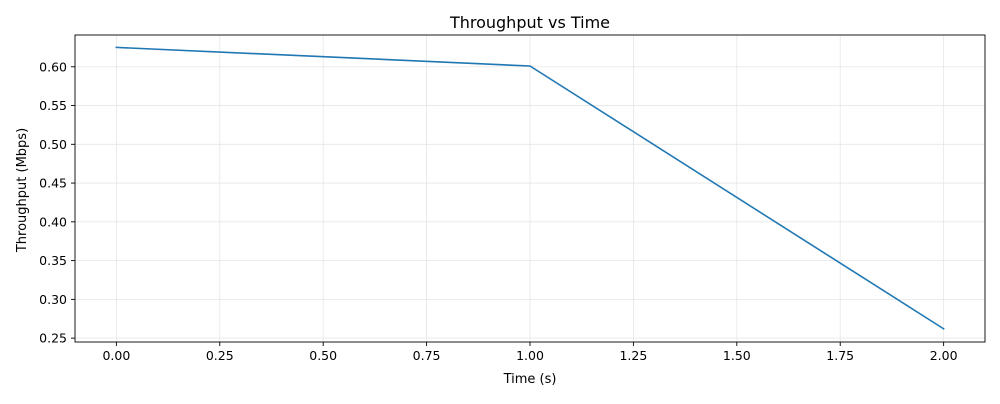 Image resolution: width=1000 pixels, height=404 pixels. Describe the element at coordinates (529, 22) in the screenshot. I see `chart-title: Throughput vs Time` at that location.